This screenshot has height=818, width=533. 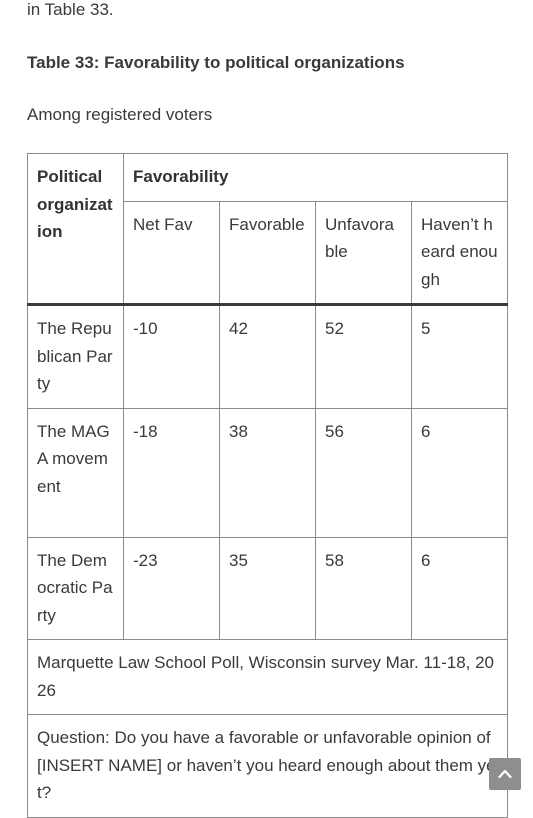 What do you see at coordinates (120, 114) in the screenshot?
I see `table-subtitle: Among registered voters` at bounding box center [120, 114].